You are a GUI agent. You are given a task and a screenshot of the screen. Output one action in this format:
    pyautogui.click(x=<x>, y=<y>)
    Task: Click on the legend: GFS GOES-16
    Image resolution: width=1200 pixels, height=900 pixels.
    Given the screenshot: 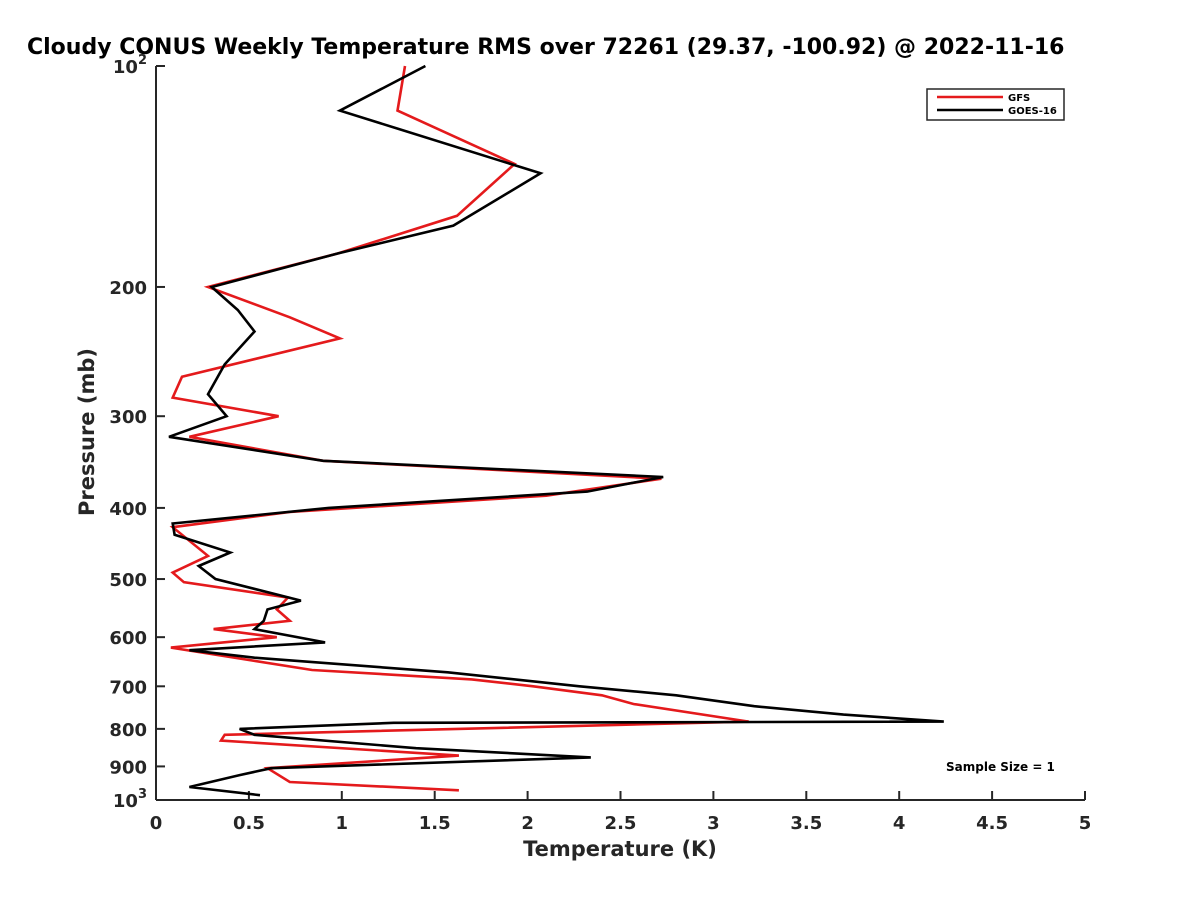 What is the action you would take?
    pyautogui.click(x=995, y=104)
    